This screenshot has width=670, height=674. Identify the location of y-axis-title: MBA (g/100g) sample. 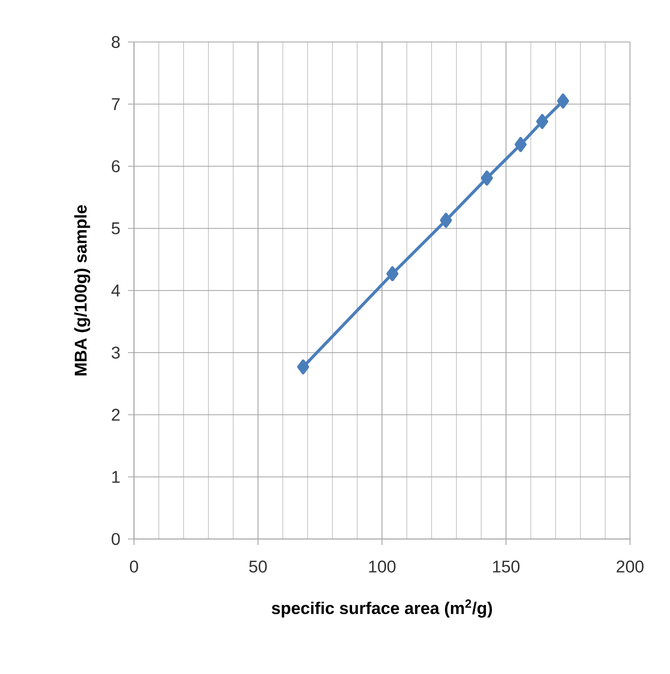
(82, 290).